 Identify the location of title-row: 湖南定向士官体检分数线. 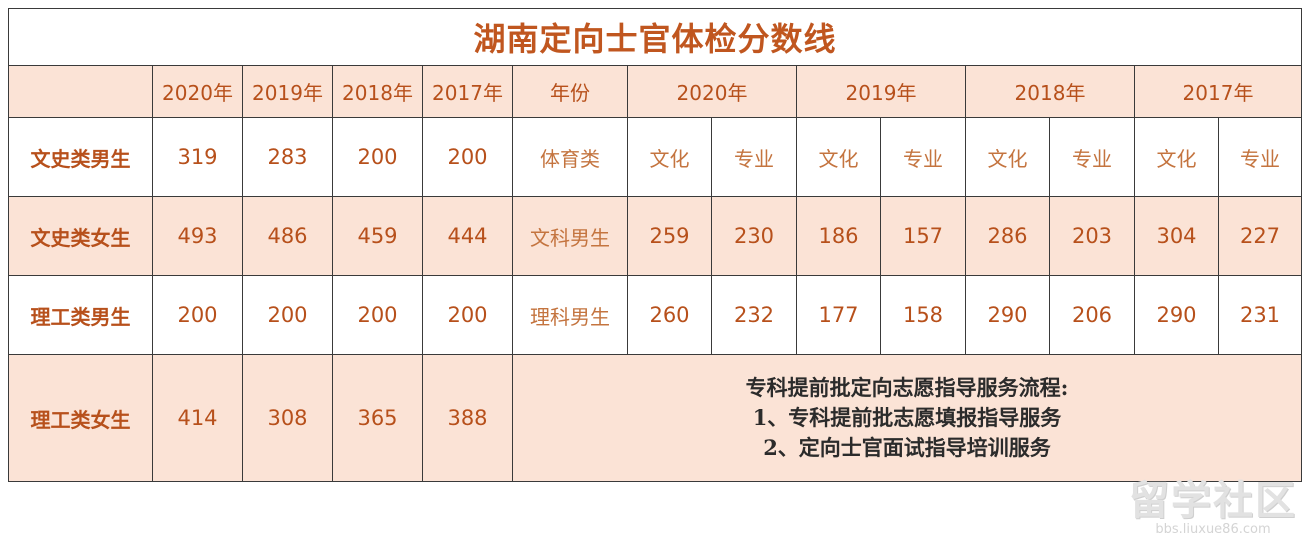
(655, 37).